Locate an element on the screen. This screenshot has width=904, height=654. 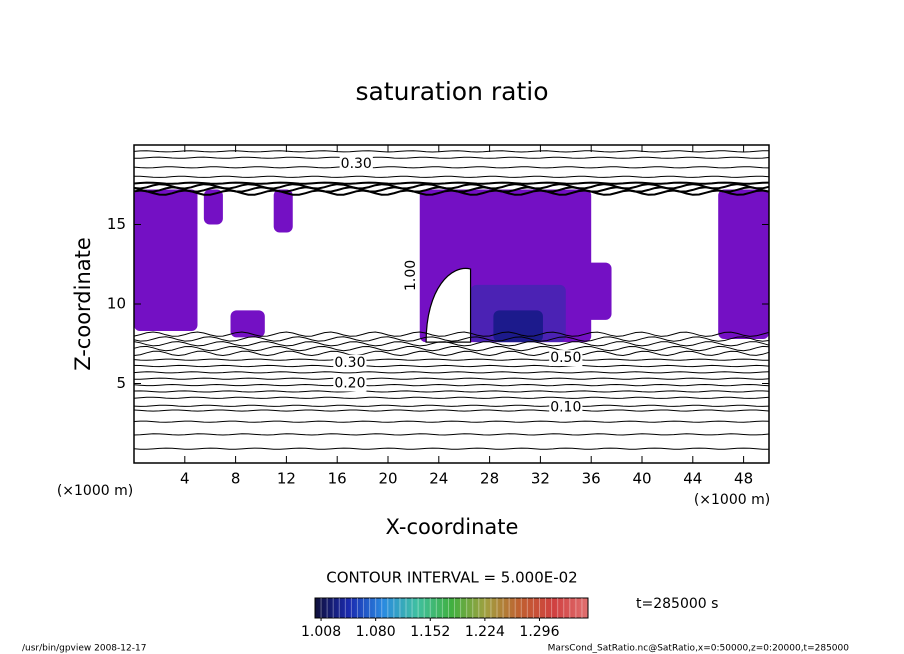
colorbar-tick-label: 1.152 is located at coordinates (430, 632).